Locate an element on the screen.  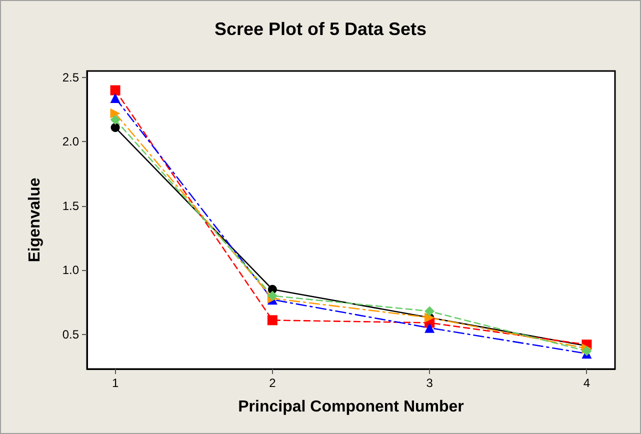
x-tick-label: 1 is located at coordinates (115, 383).